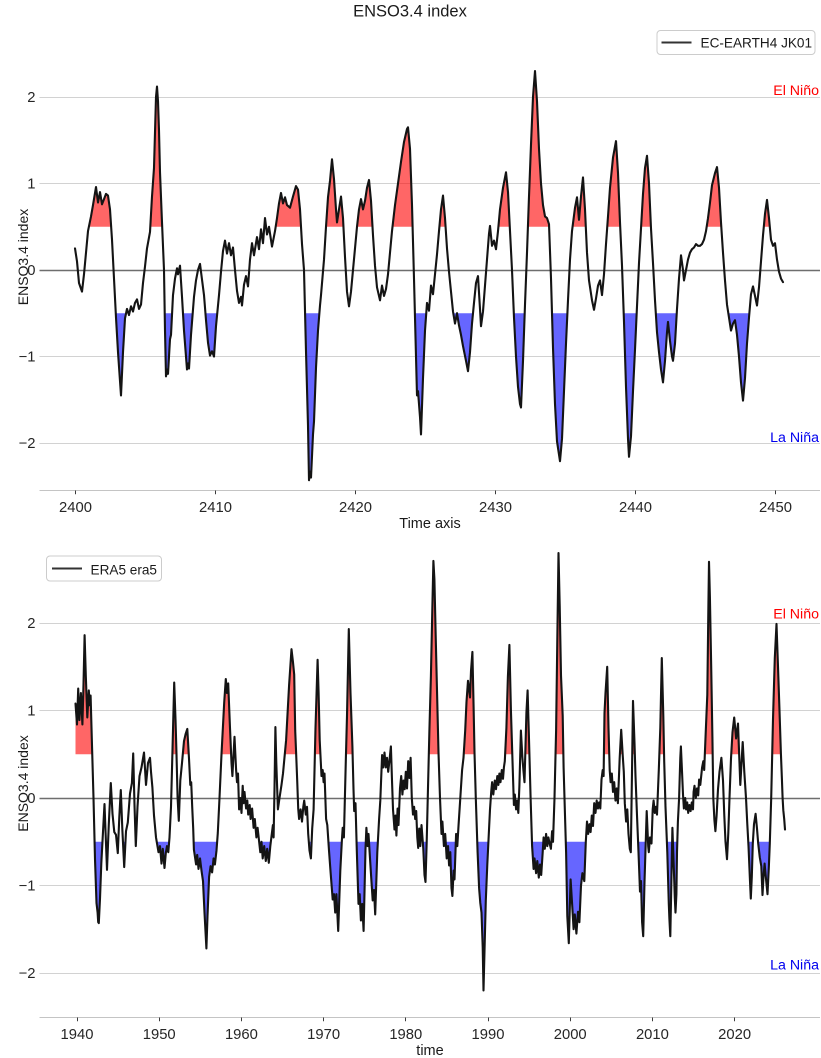 The height and width of the screenshot is (1058, 821). Describe the element at coordinates (430, 524) in the screenshot. I see `svg-text: Time axis` at that location.